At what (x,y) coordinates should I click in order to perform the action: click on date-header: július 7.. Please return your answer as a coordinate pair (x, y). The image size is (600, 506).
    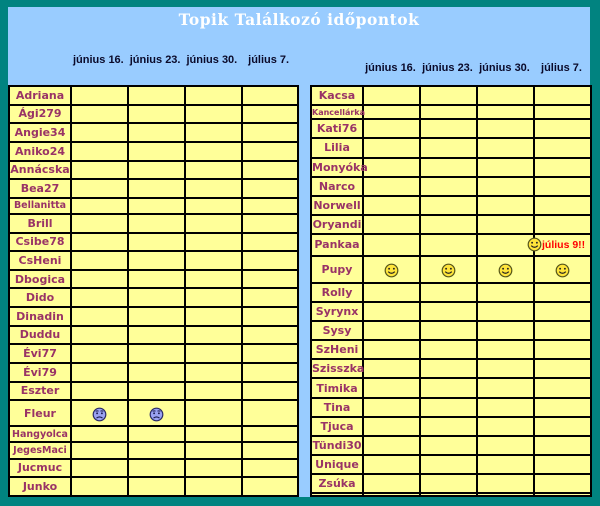
    Looking at the image, I should click on (561, 68).